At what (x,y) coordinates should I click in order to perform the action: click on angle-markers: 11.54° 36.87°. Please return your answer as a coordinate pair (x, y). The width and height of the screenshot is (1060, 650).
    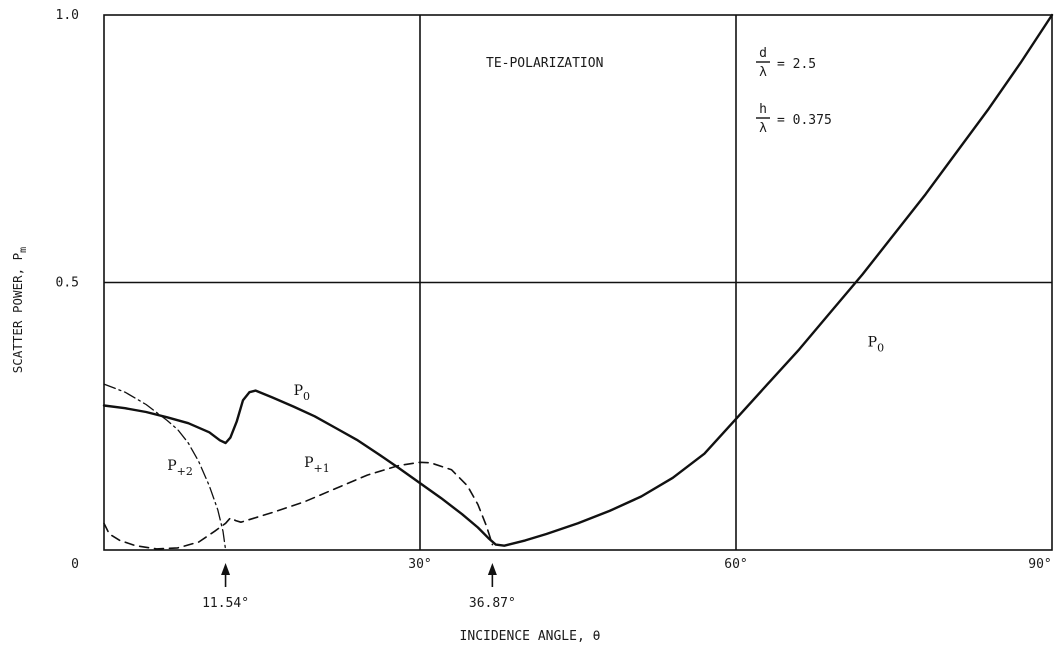
    Looking at the image, I should click on (359, 587).